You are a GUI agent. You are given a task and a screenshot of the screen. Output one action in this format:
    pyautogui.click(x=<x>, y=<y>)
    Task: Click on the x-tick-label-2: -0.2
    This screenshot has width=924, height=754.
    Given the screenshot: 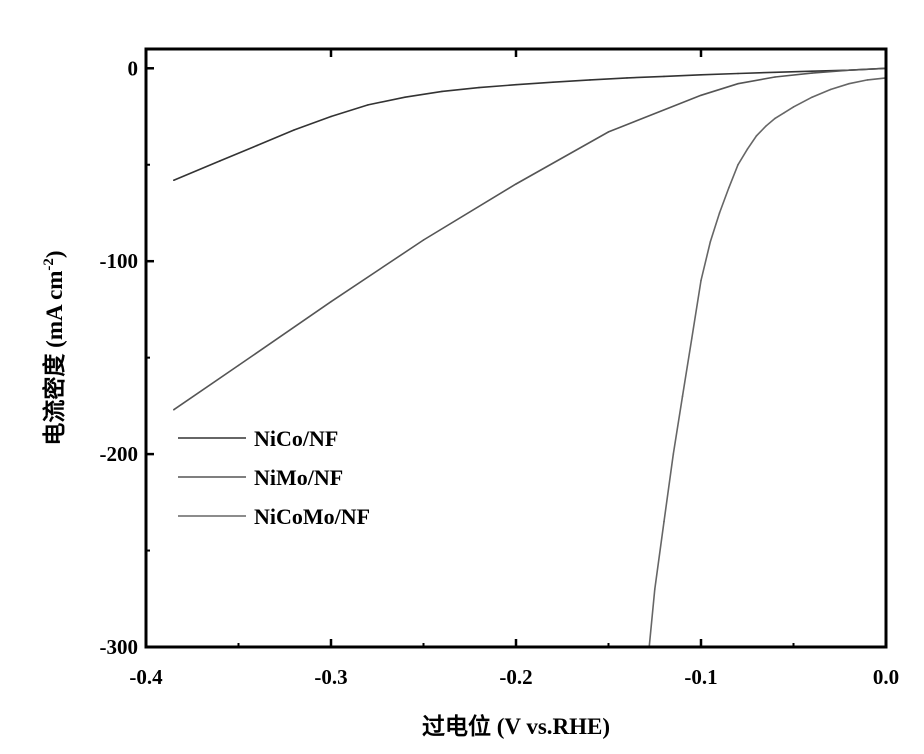 What is the action you would take?
    pyautogui.click(x=515, y=677)
    